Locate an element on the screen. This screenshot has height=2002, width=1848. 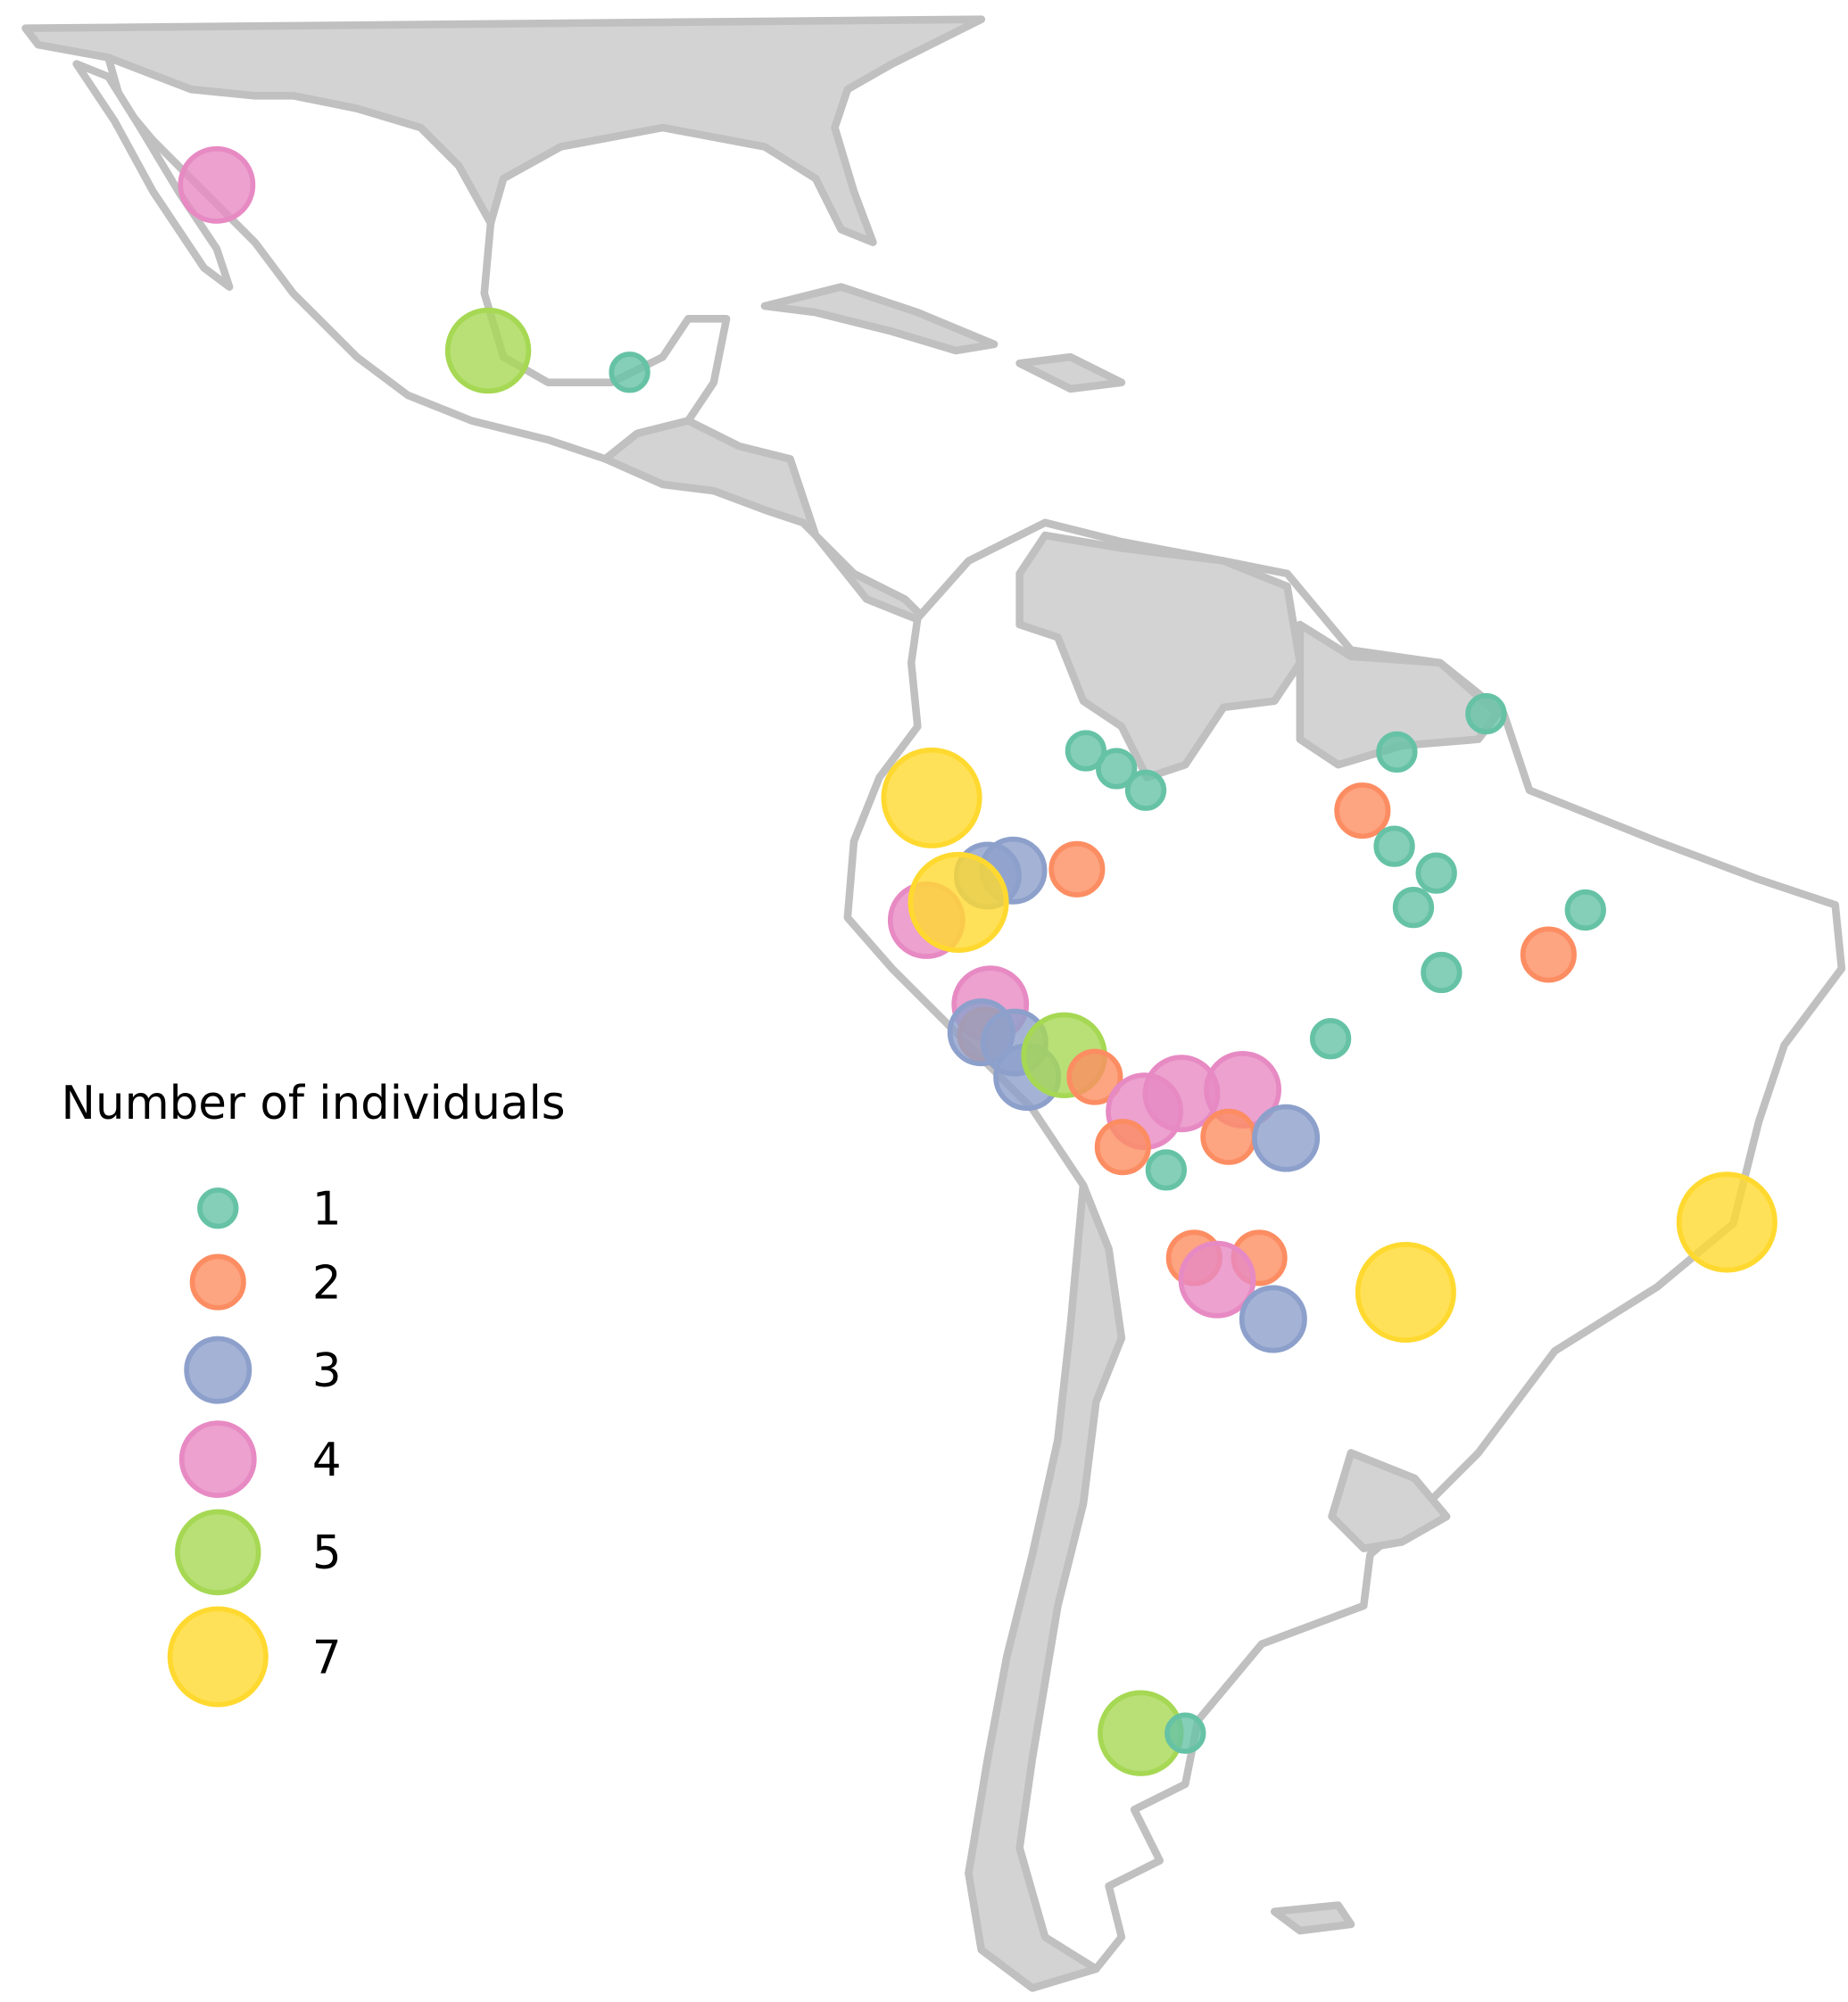
land-baja is located at coordinates (153, 176).